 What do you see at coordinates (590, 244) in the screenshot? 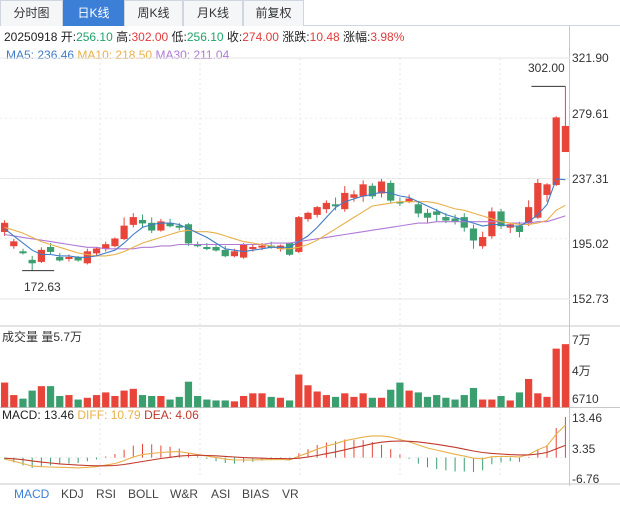
I see `price-axis-label: 195.02` at bounding box center [590, 244].